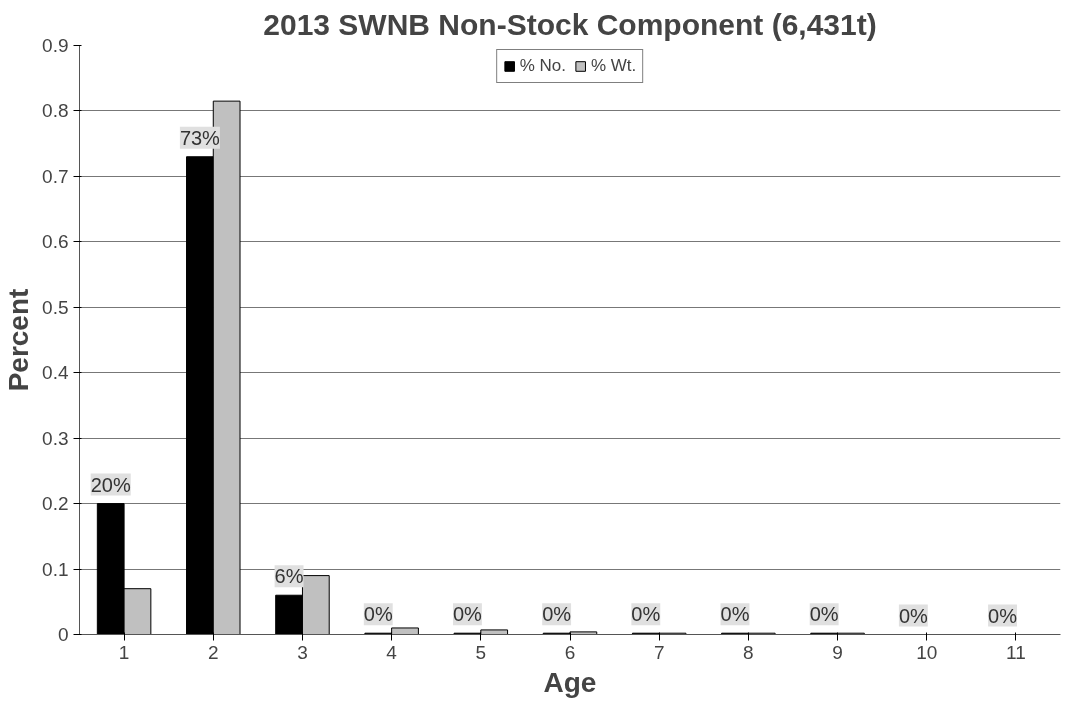 This screenshot has height=712, width=1081. I want to click on legend-label: % No., so click(542, 66).